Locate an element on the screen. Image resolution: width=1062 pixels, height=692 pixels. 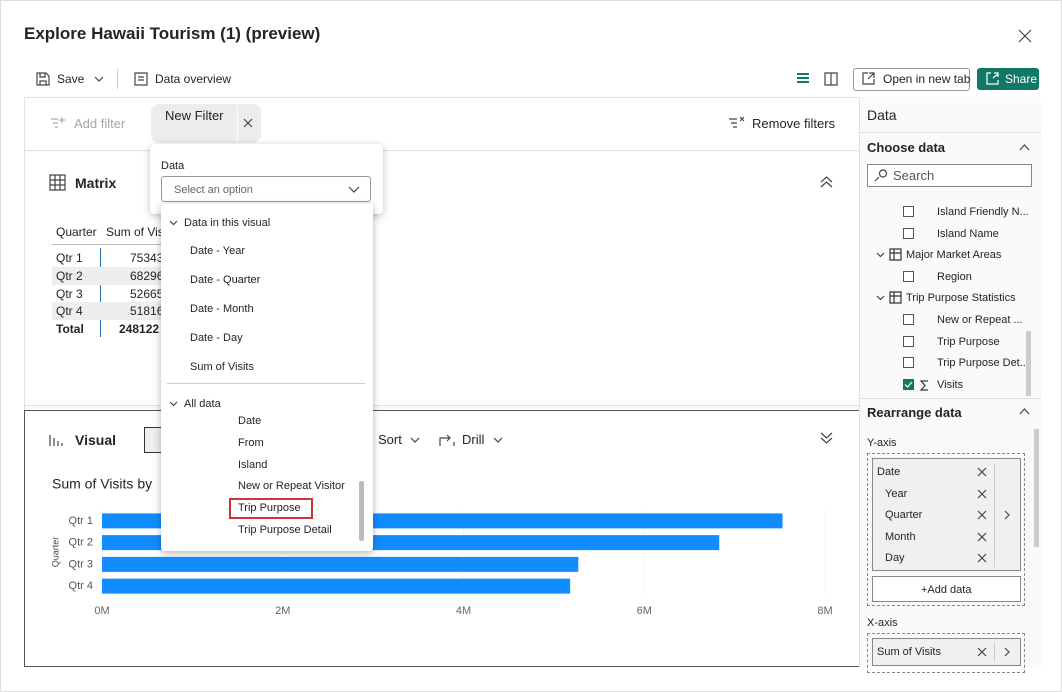
list-option: Date is located at coordinates (250, 421).